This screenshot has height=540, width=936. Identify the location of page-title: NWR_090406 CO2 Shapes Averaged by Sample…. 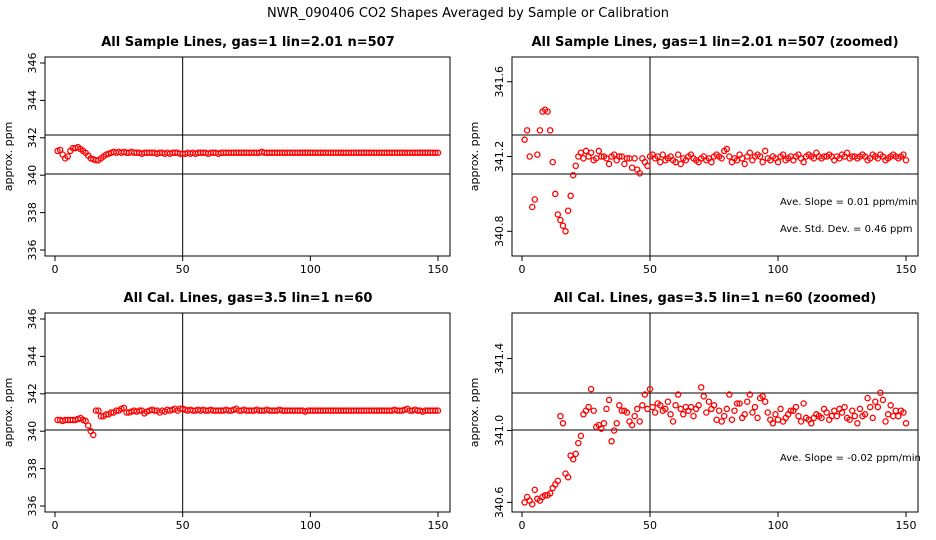
(468, 13).